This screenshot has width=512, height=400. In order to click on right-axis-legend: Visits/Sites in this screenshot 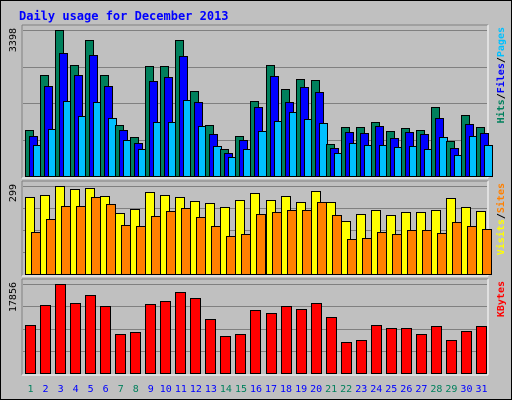, I will do `click(501, 219)`.